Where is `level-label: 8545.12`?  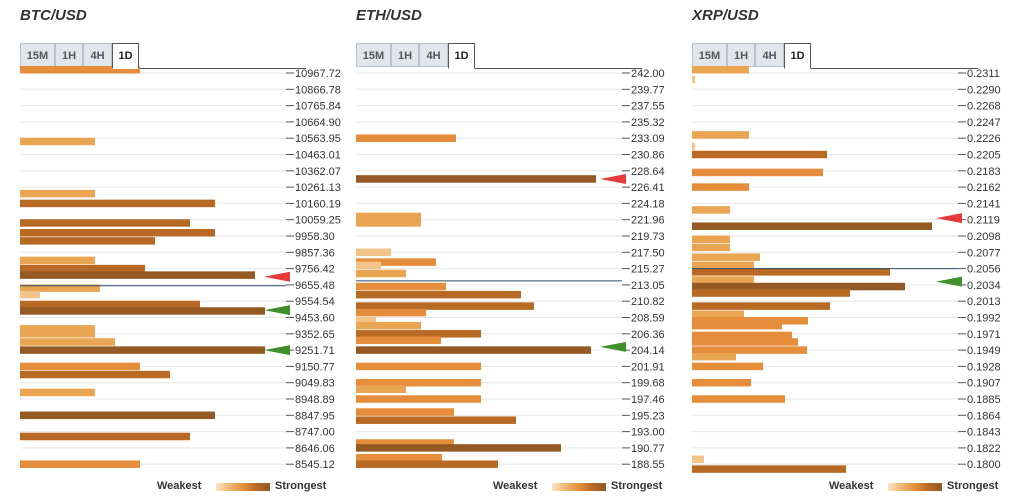
level-label: 8545.12 is located at coordinates (315, 465).